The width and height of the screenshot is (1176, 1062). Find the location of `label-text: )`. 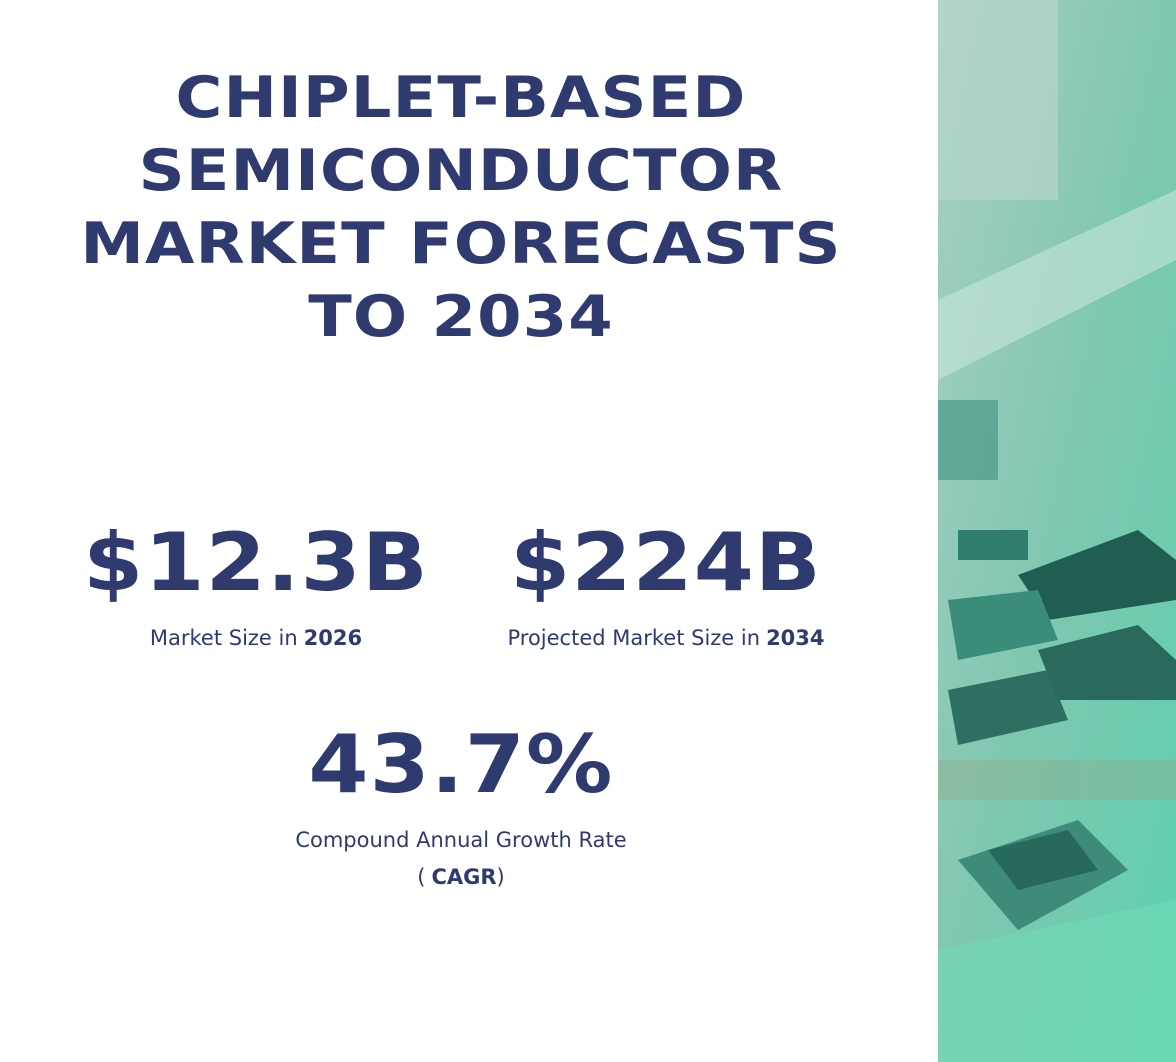

label-text: ) is located at coordinates (500, 877).